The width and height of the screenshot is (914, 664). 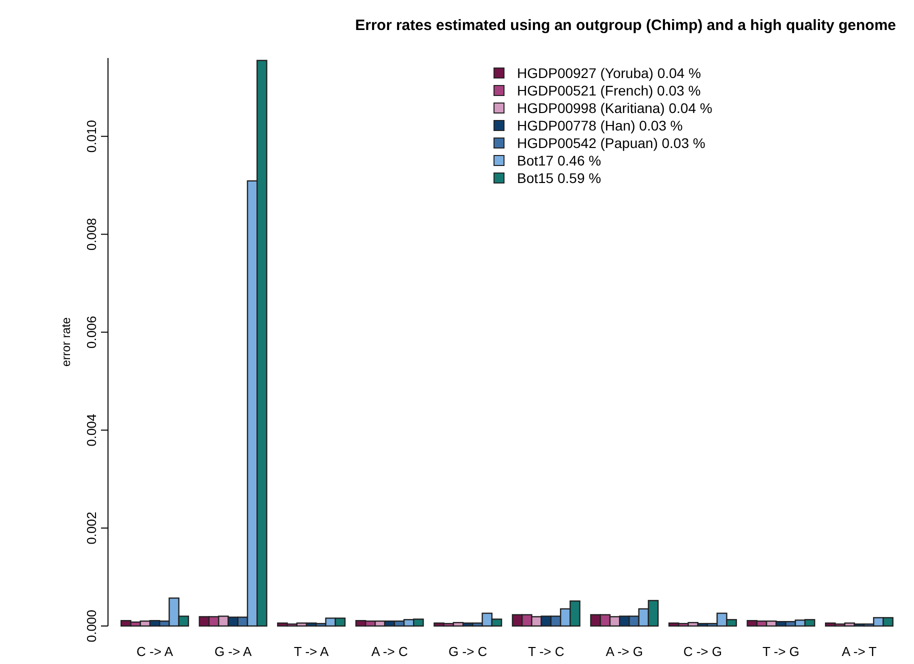 What do you see at coordinates (559, 178) in the screenshot?
I see `legend-label: Bot15 0.59 %` at bounding box center [559, 178].